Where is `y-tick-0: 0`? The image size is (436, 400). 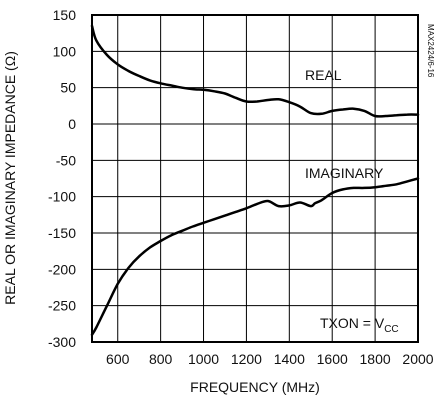 y-tick-0: 0 is located at coordinates (72, 124).